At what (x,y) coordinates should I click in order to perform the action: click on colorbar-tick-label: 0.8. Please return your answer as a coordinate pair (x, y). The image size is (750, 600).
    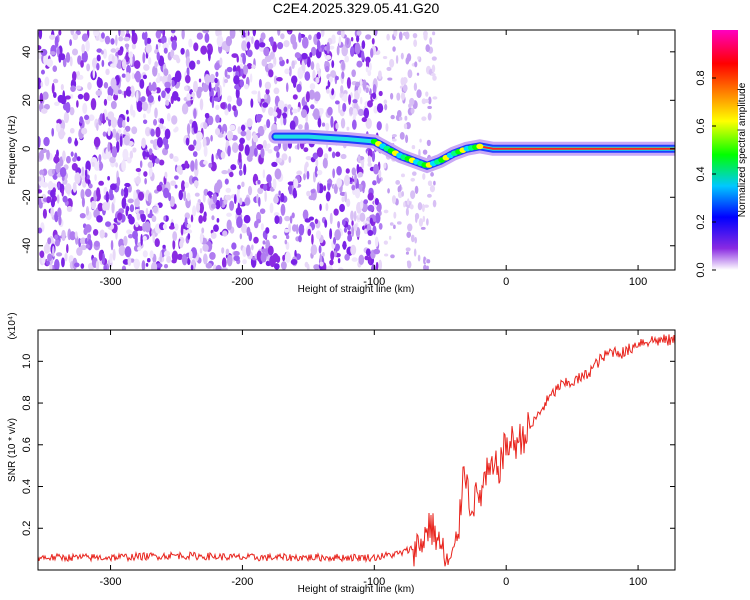
    Looking at the image, I should click on (701, 77).